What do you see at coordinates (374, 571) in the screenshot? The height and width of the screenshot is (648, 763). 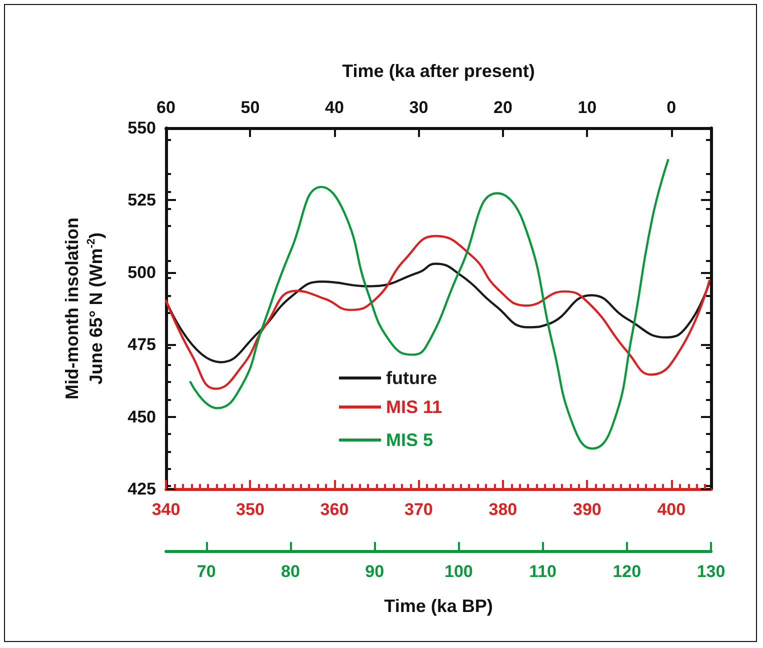 I see `x-tick-label: 90` at bounding box center [374, 571].